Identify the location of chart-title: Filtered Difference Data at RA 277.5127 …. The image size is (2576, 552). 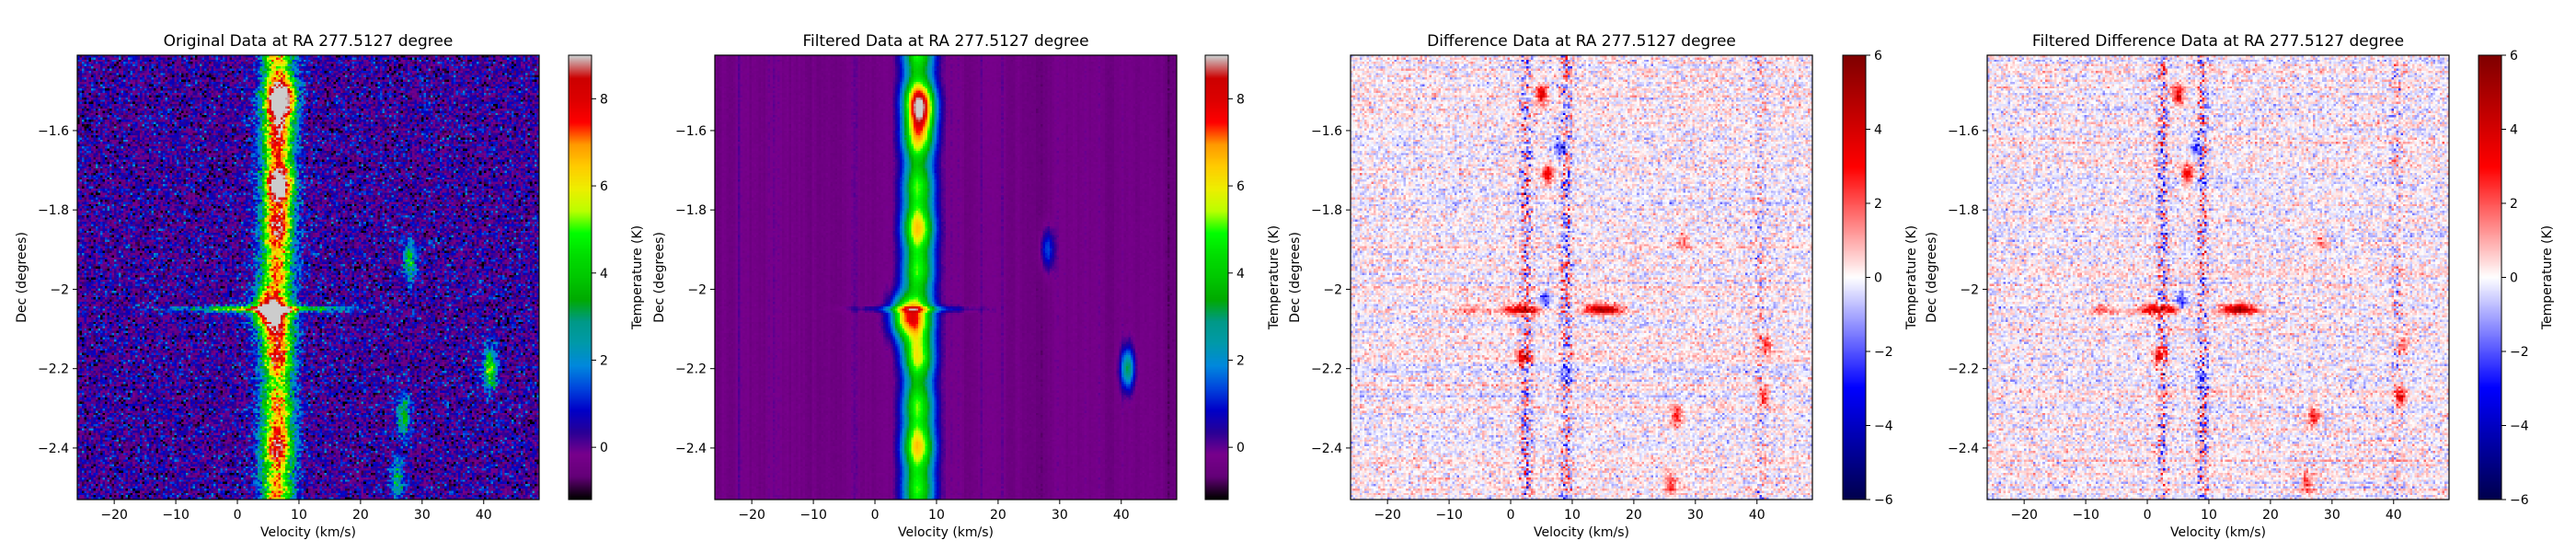
(2218, 41).